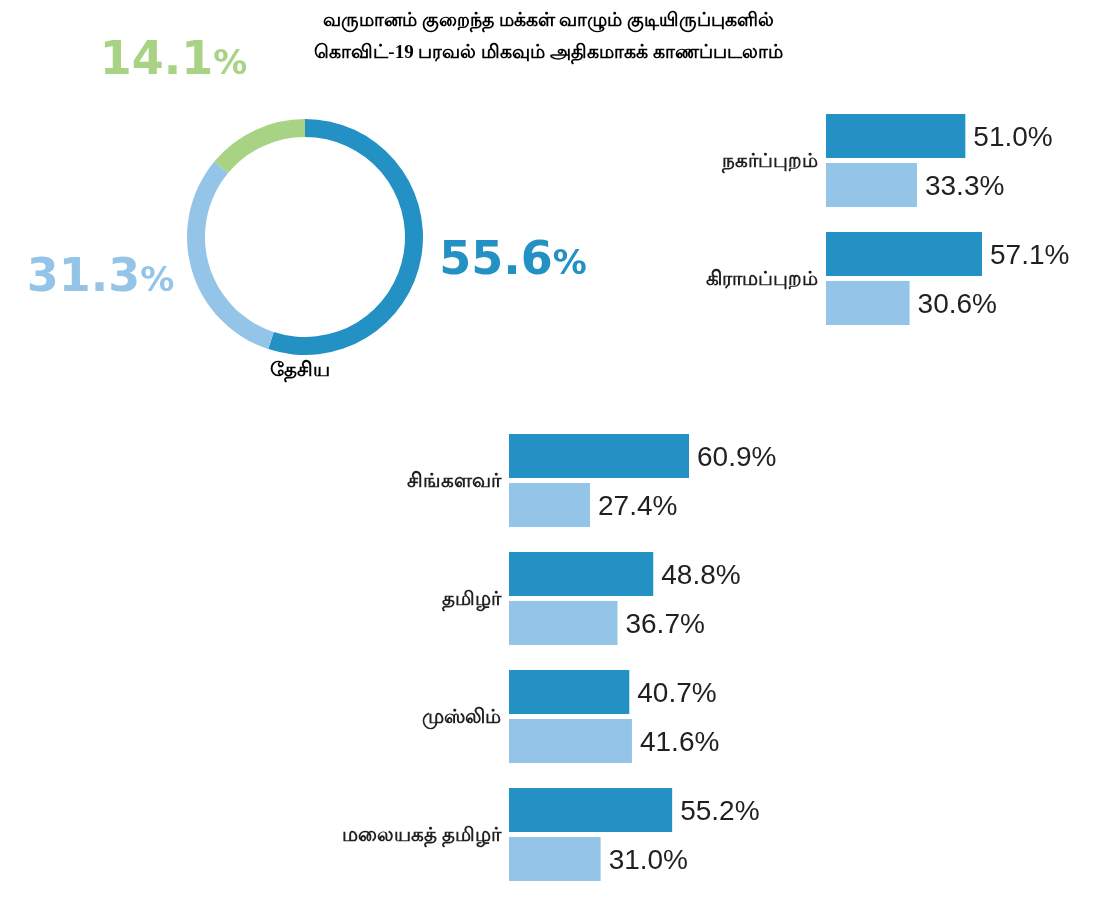 This screenshot has width=1097, height=897. What do you see at coordinates (513, 258) in the screenshot?
I see `data-label: 55.6%` at bounding box center [513, 258].